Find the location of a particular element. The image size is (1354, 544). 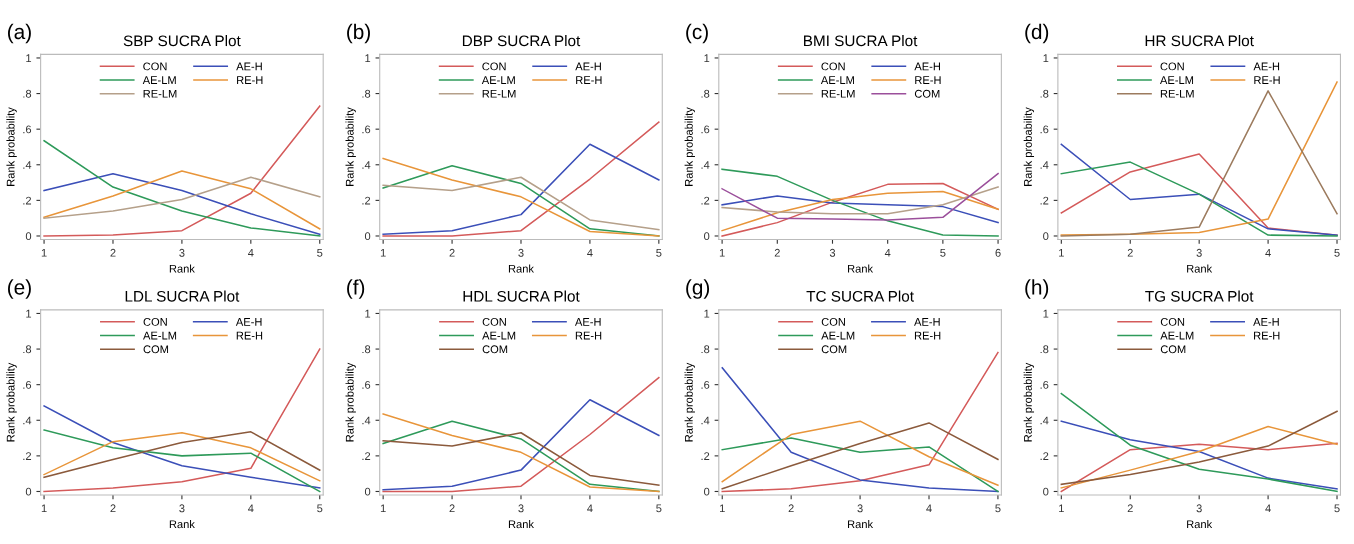

chart-title: DBP SUCRA Plot is located at coordinates (521, 41).